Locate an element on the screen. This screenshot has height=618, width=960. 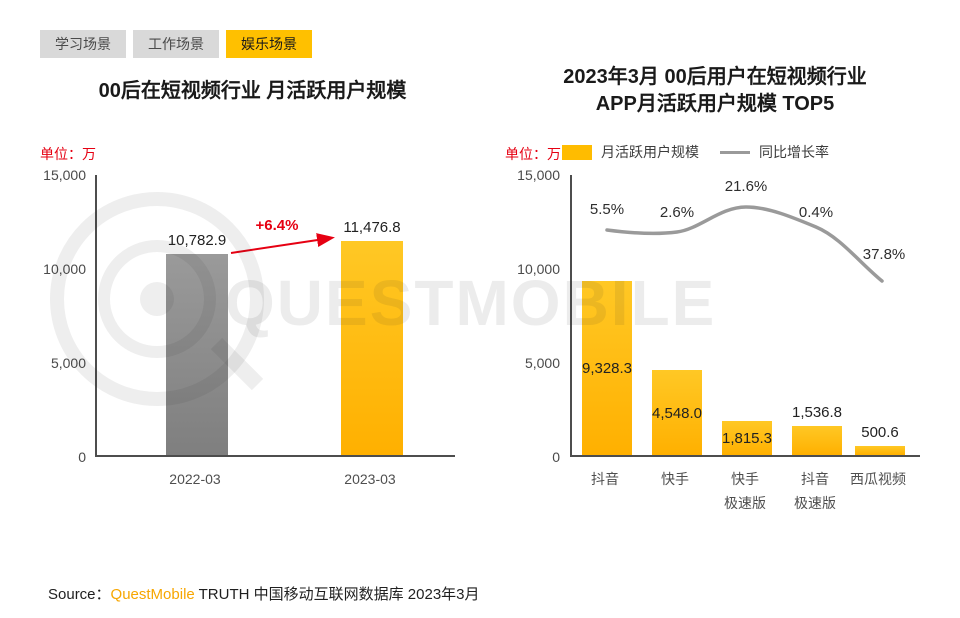
left-chart-title: 00后在短视频行业 月活跃用户规模 is located at coordinates (252, 91).